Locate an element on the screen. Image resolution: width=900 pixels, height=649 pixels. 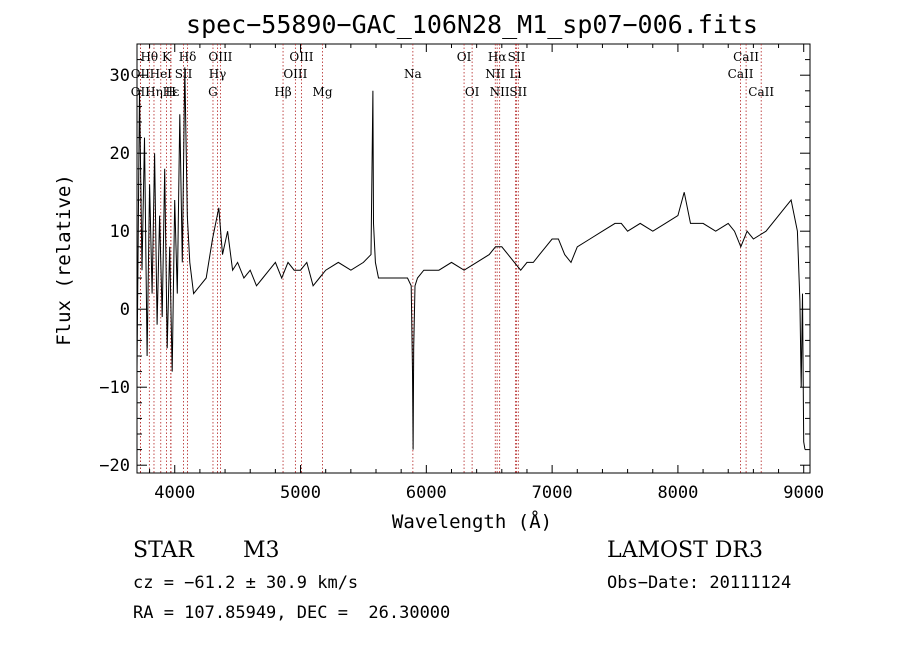
x-tick-label: 5000 is located at coordinates (300, 493).